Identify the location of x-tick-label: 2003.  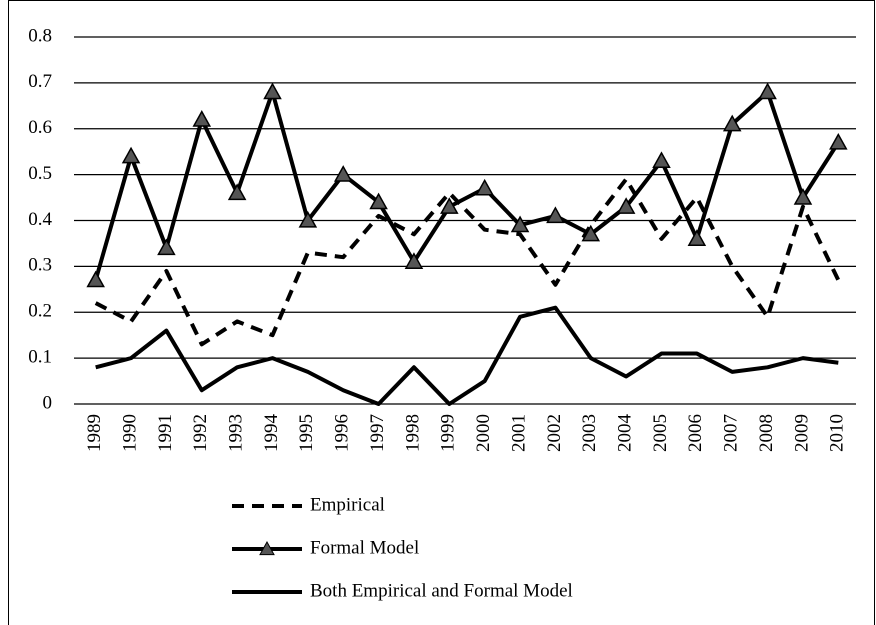
(589, 433).